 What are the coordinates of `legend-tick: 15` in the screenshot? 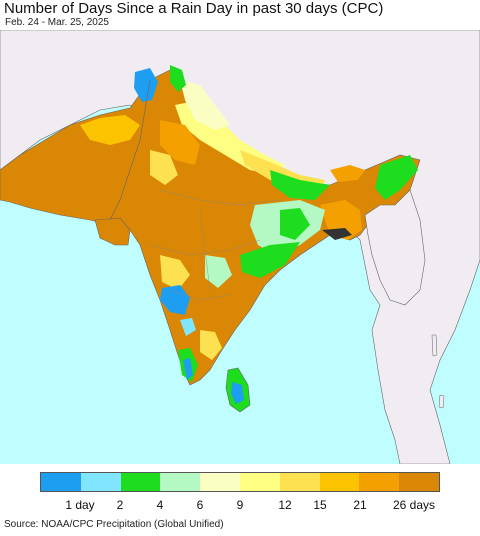 It's located at (320, 505).